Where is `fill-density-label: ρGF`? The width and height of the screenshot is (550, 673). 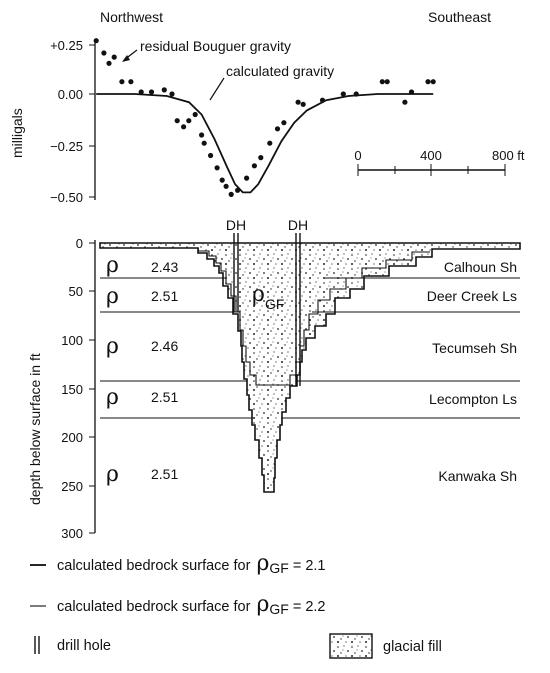 fill-density-label: ρGF is located at coordinates (268, 297).